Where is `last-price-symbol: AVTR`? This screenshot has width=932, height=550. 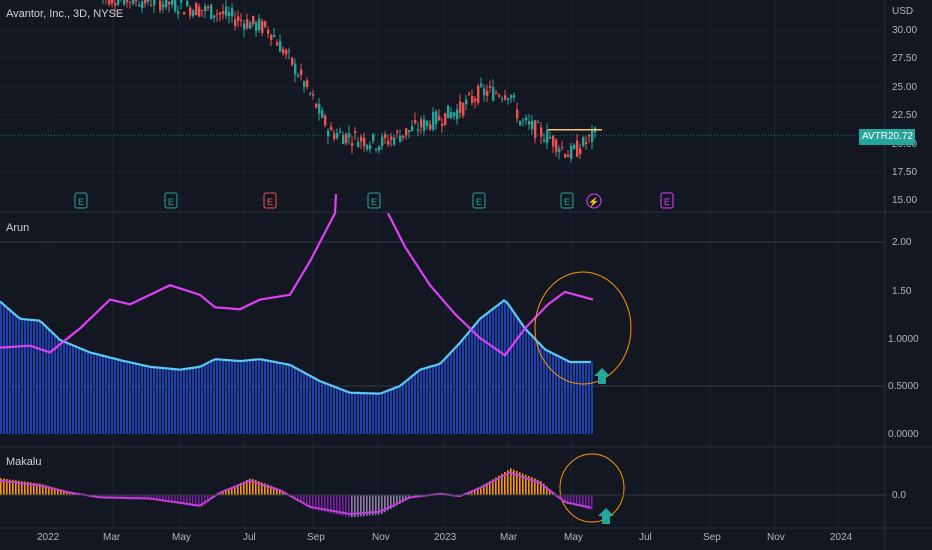
last-price-symbol: AVTR is located at coordinates (875, 136).